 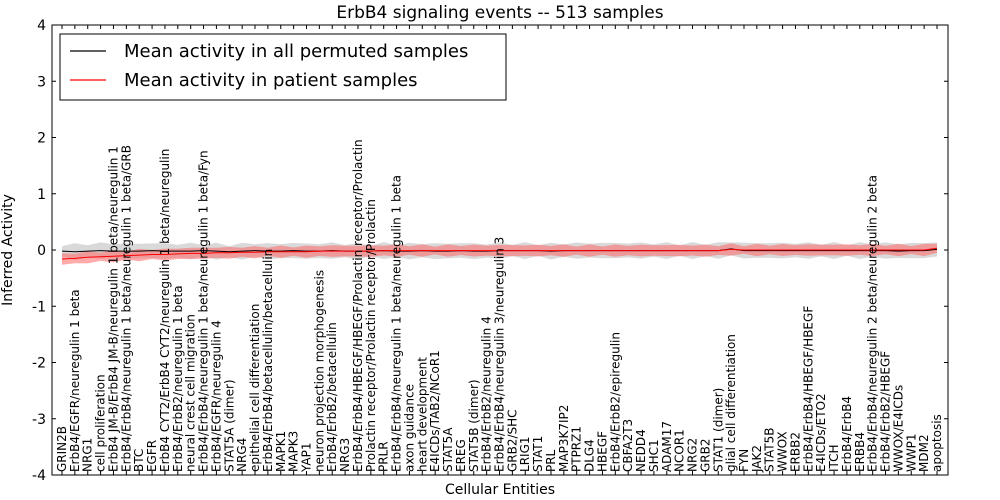 What do you see at coordinates (628, 445) in the screenshot?
I see `x-category-label: CBFA2T3` at bounding box center [628, 445].